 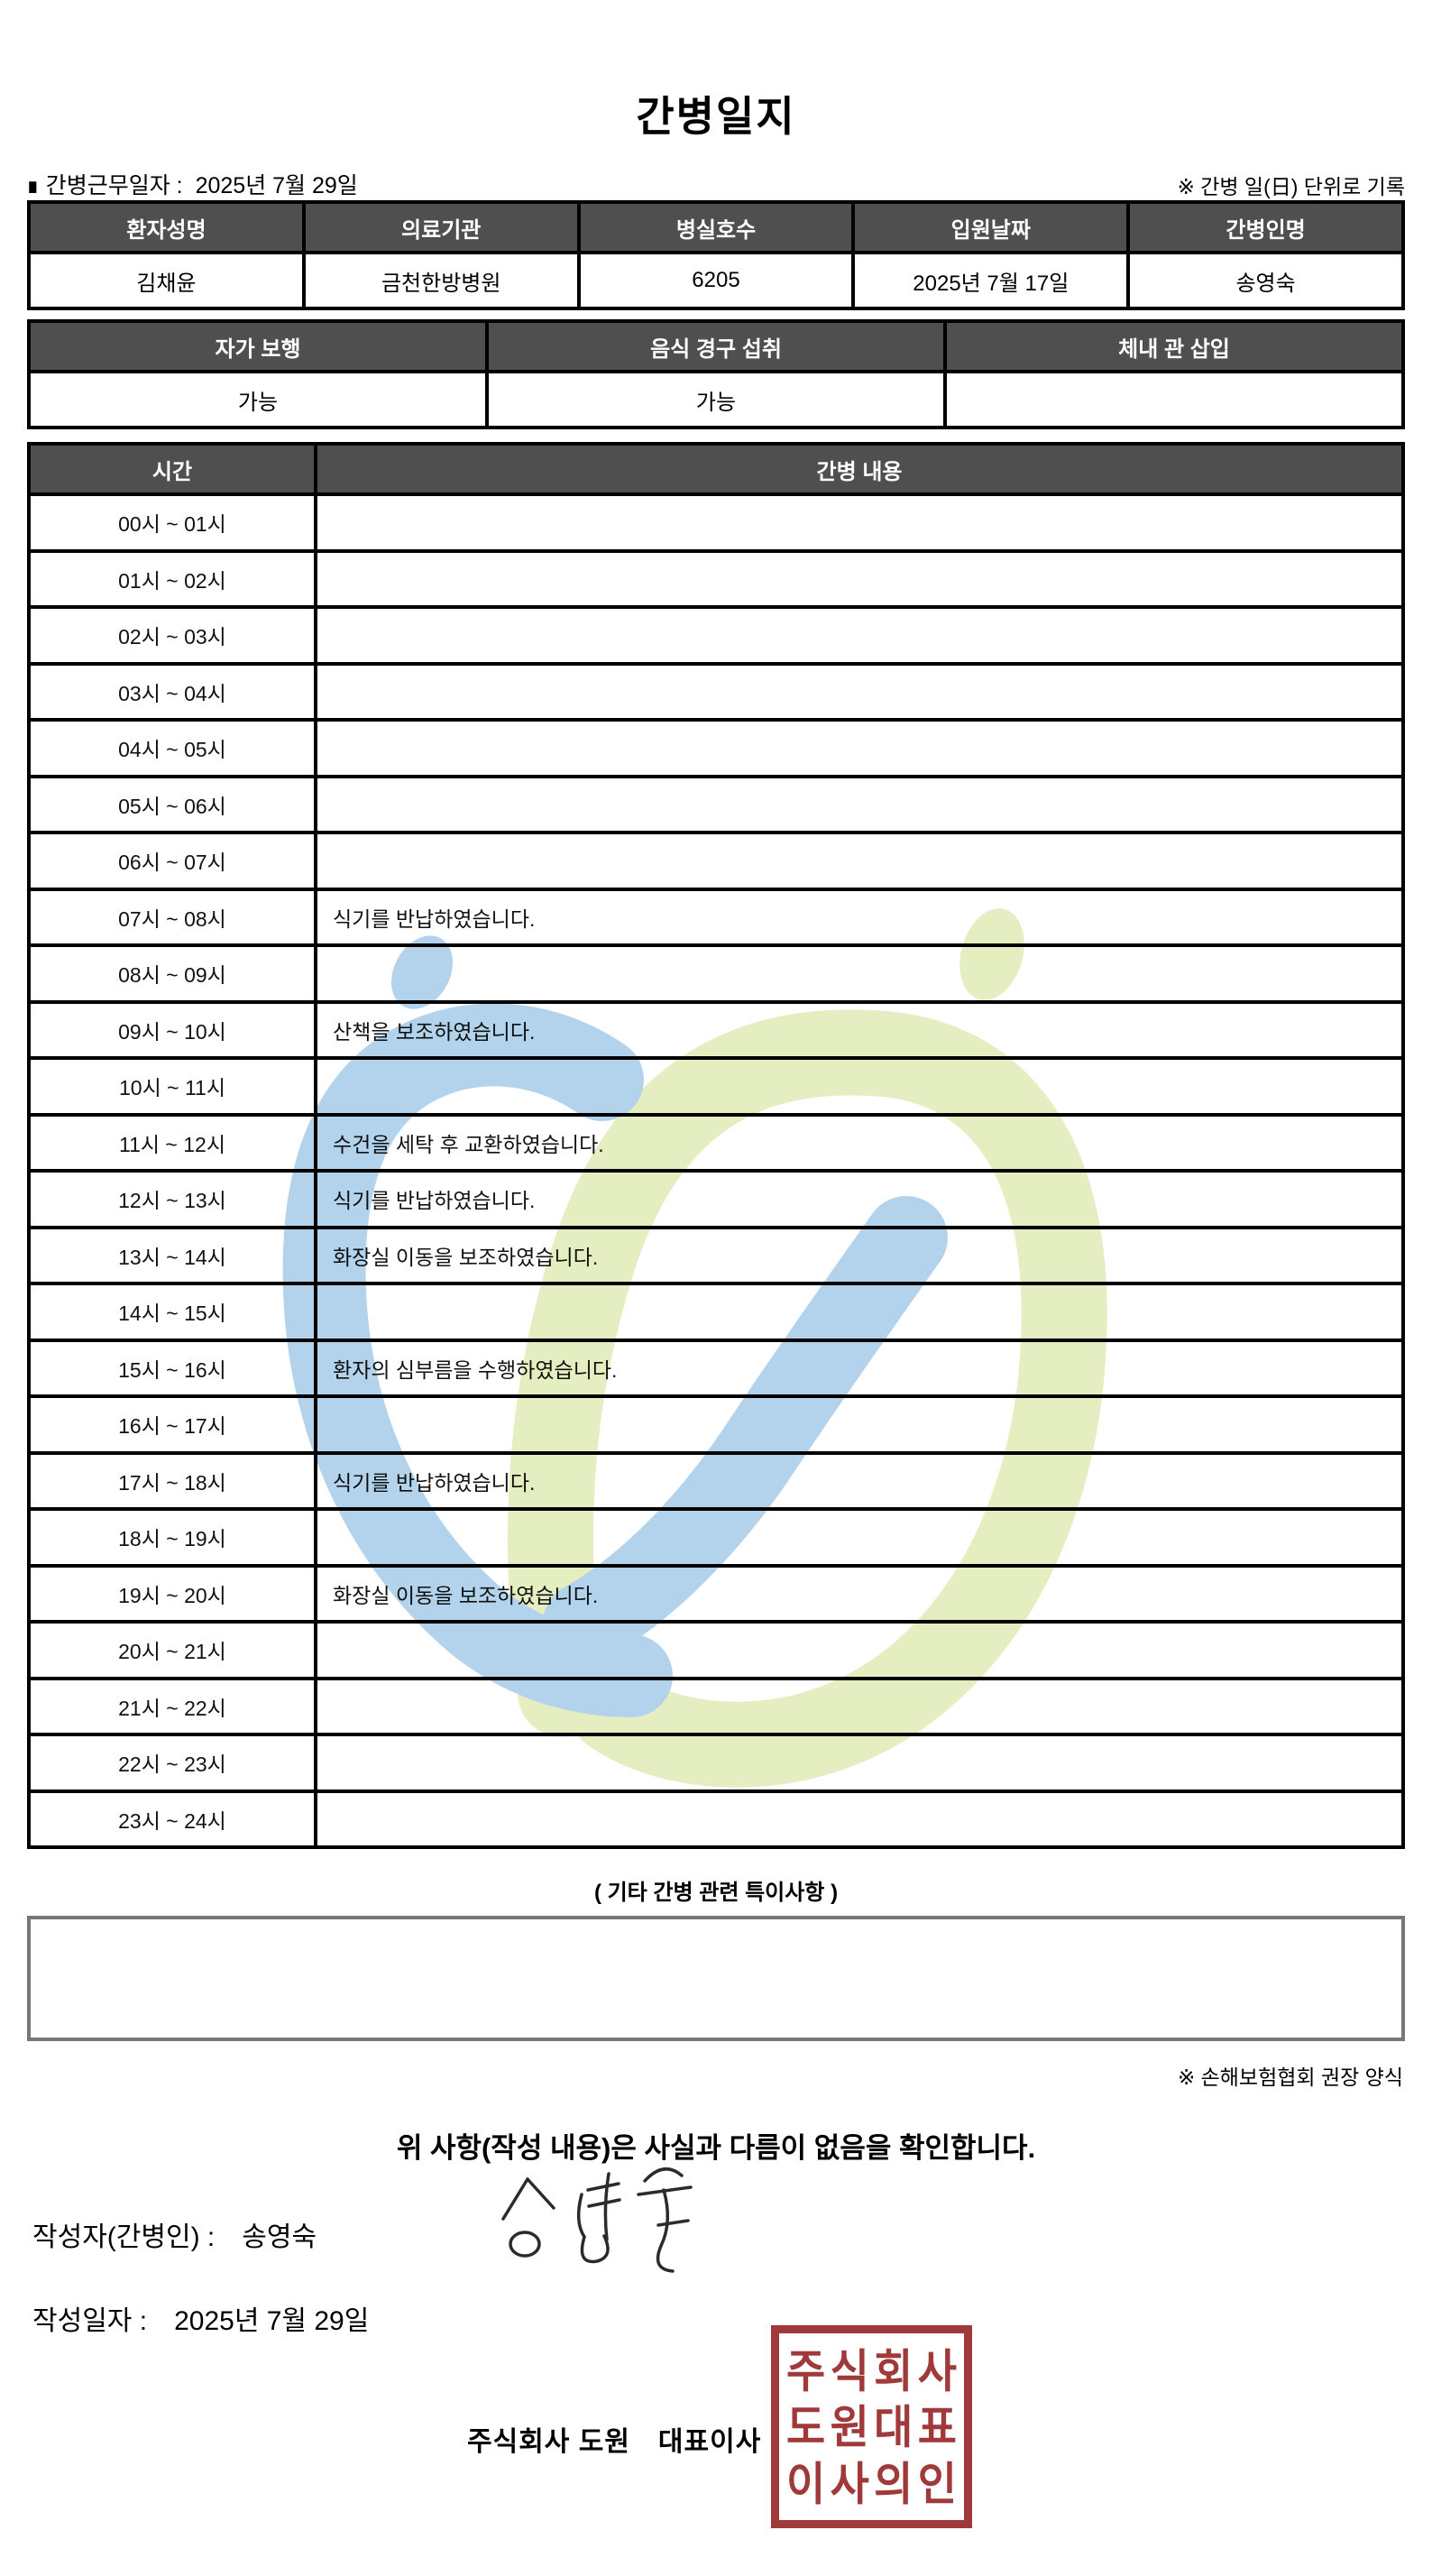 What do you see at coordinates (172, 1706) in the screenshot?
I see `time-slot-cell: 21시 ~ 22시` at bounding box center [172, 1706].